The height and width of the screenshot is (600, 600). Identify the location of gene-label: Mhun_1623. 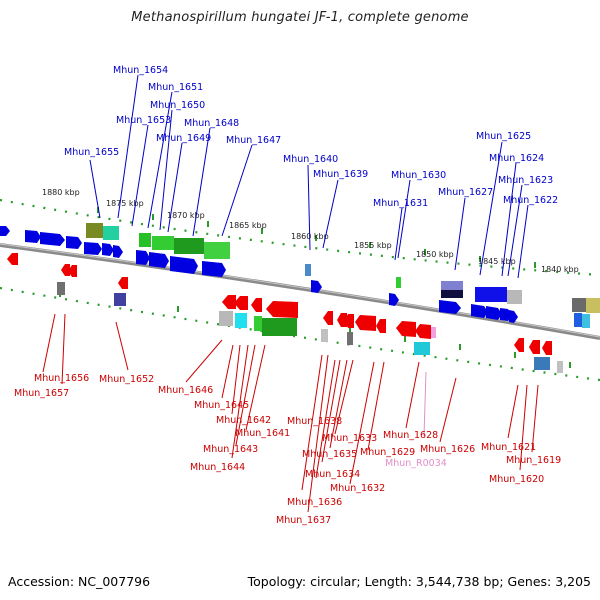
(525, 180).